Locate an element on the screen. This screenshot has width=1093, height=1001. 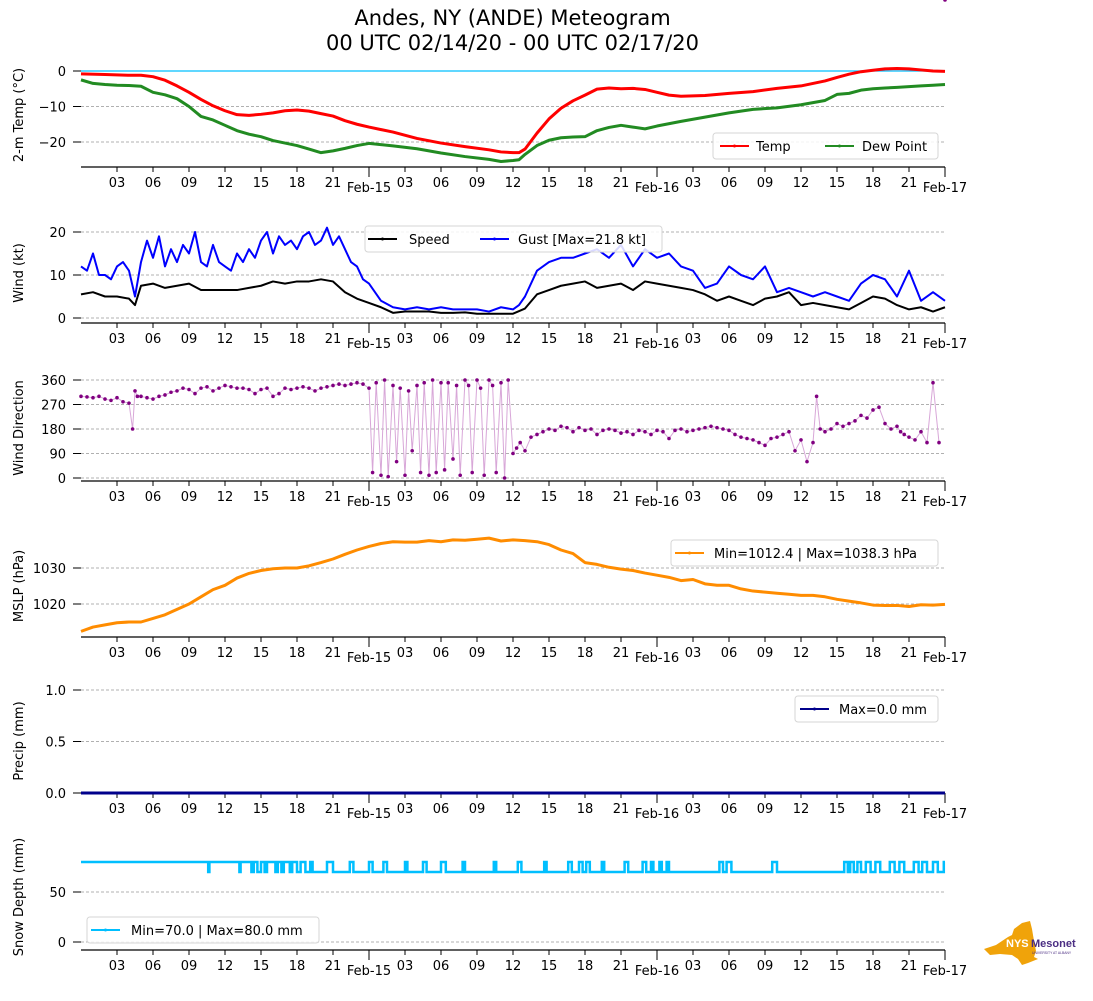
legend-temp: Temp Dew Point is located at coordinates (825, 146).